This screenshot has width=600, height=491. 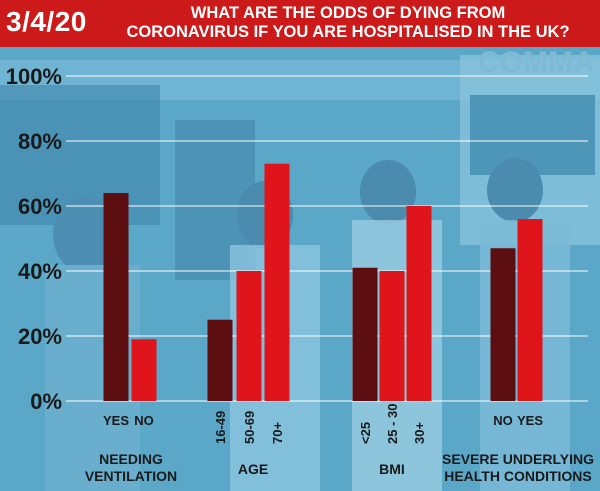 I want to click on y-tick-label: 100%, so click(x=34, y=76).